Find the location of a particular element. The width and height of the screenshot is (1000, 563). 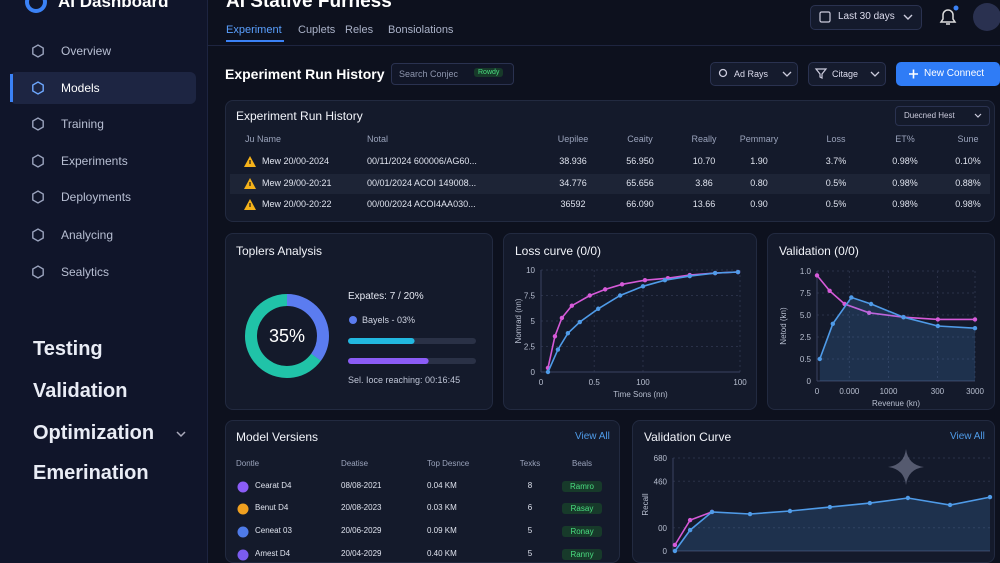

nav-item: Experiments is located at coordinates (94, 161).